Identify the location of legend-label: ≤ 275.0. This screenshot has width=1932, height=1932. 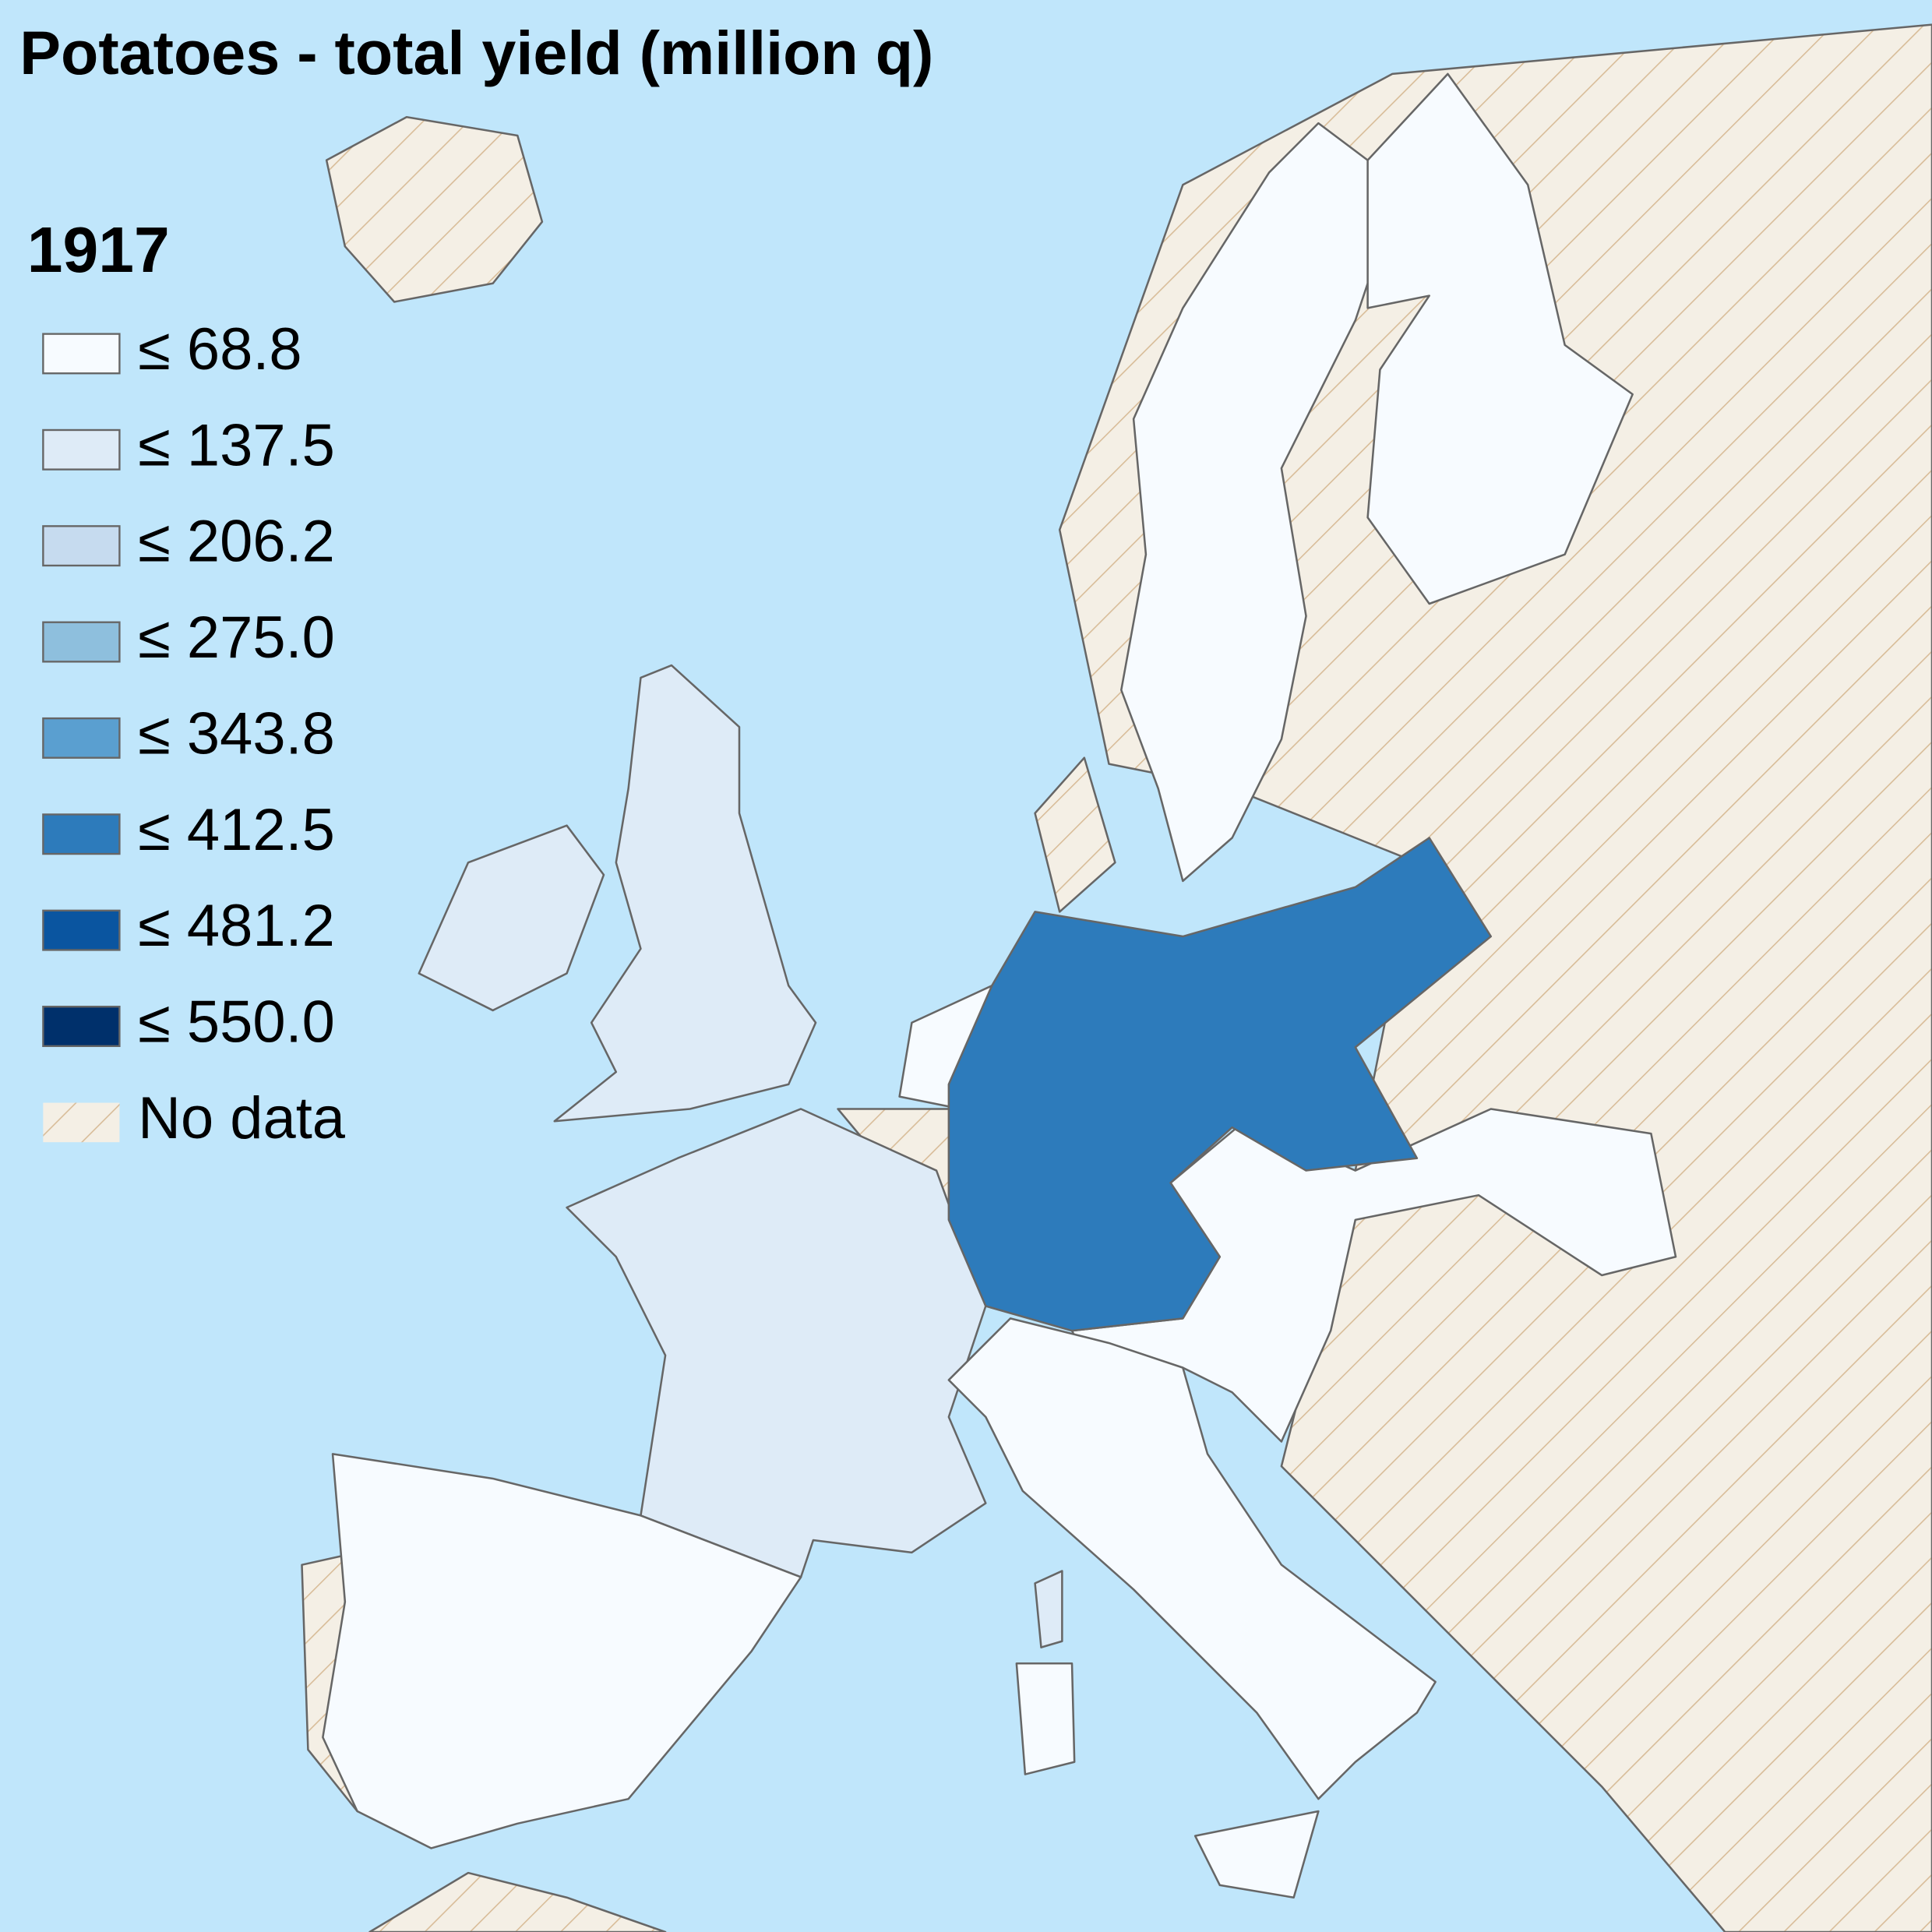
(236, 638).